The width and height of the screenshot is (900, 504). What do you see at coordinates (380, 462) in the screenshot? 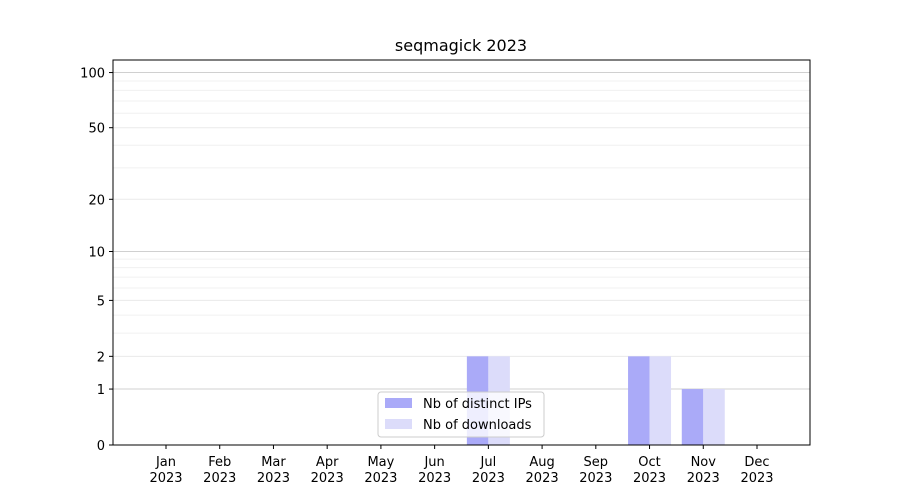
I see `x-tick-label: May` at bounding box center [380, 462].